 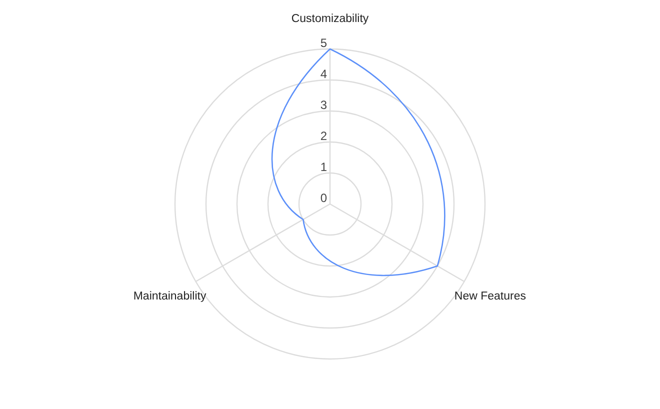 I want to click on y-tick-label: 2, so click(x=324, y=136).